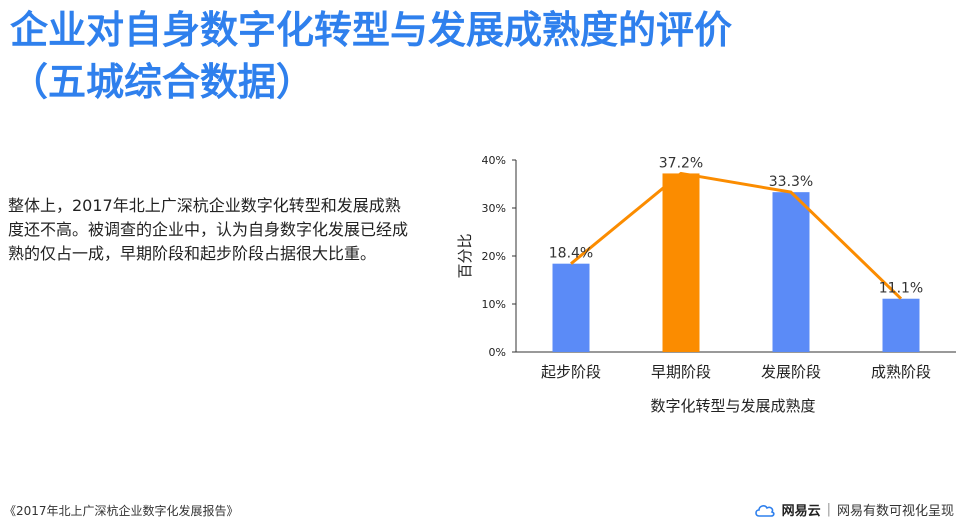 The height and width of the screenshot is (526, 962). Describe the element at coordinates (901, 289) in the screenshot. I see `bar-value-label: 11.1%` at that location.